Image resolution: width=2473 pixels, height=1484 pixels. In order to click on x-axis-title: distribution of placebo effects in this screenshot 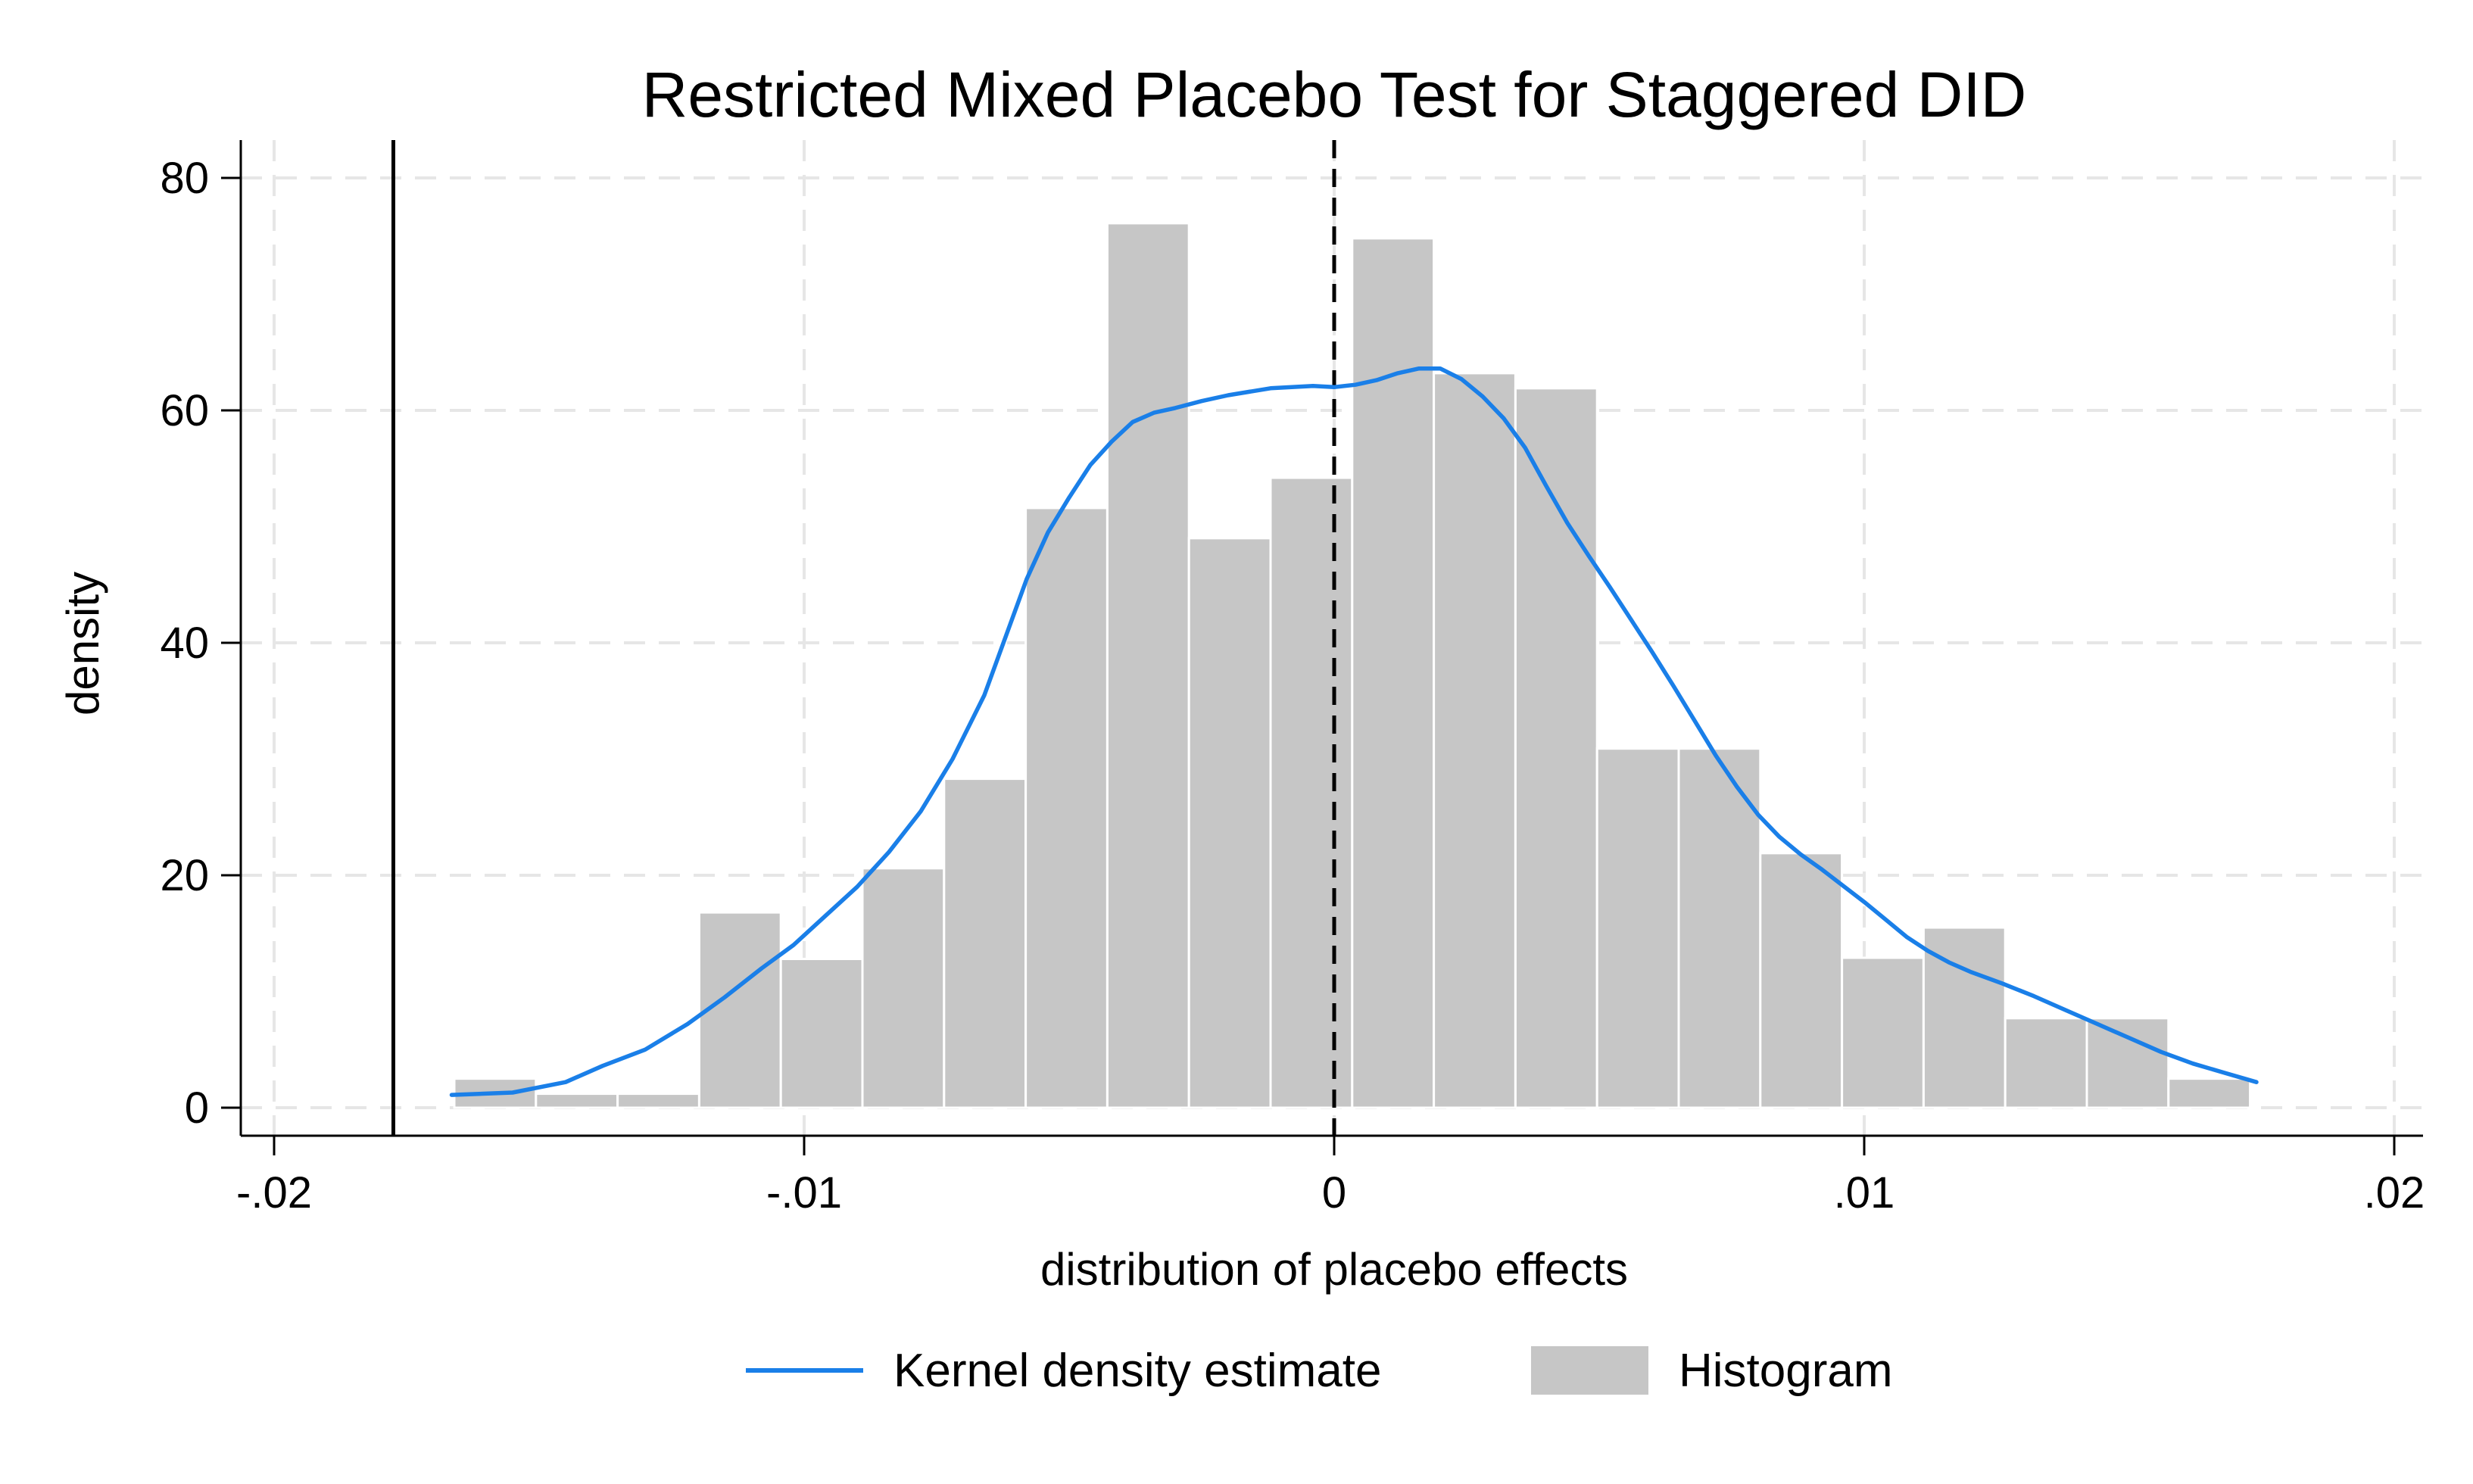, I will do `click(1334, 1269)`.